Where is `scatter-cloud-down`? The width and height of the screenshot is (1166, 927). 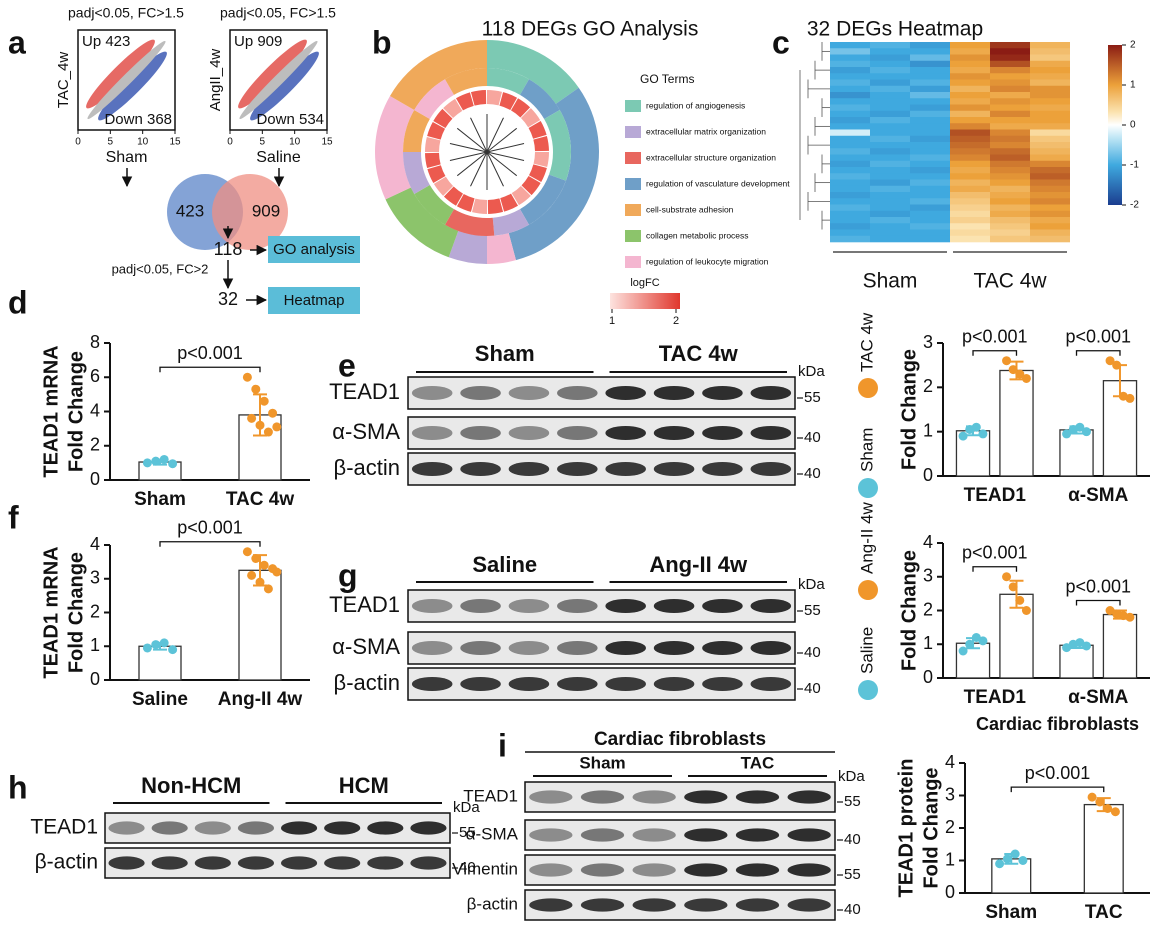
scatter-cloud-down is located at coordinates (284, 86).